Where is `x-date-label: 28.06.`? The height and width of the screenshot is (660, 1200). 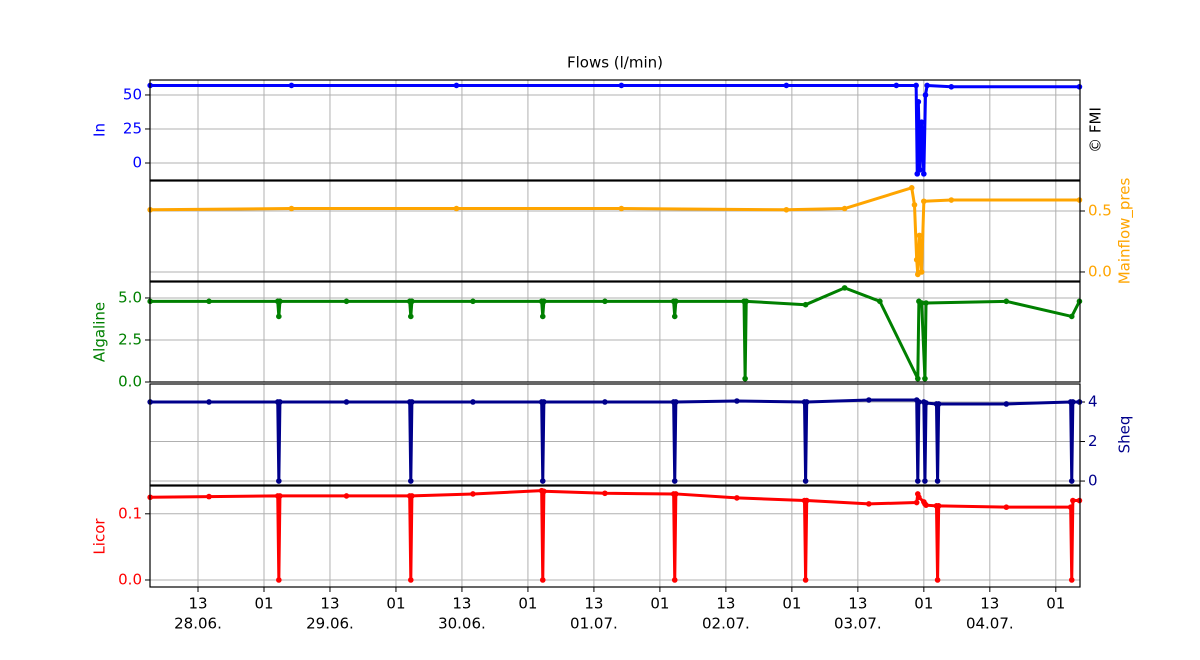
x-date-label: 28.06. is located at coordinates (198, 624).